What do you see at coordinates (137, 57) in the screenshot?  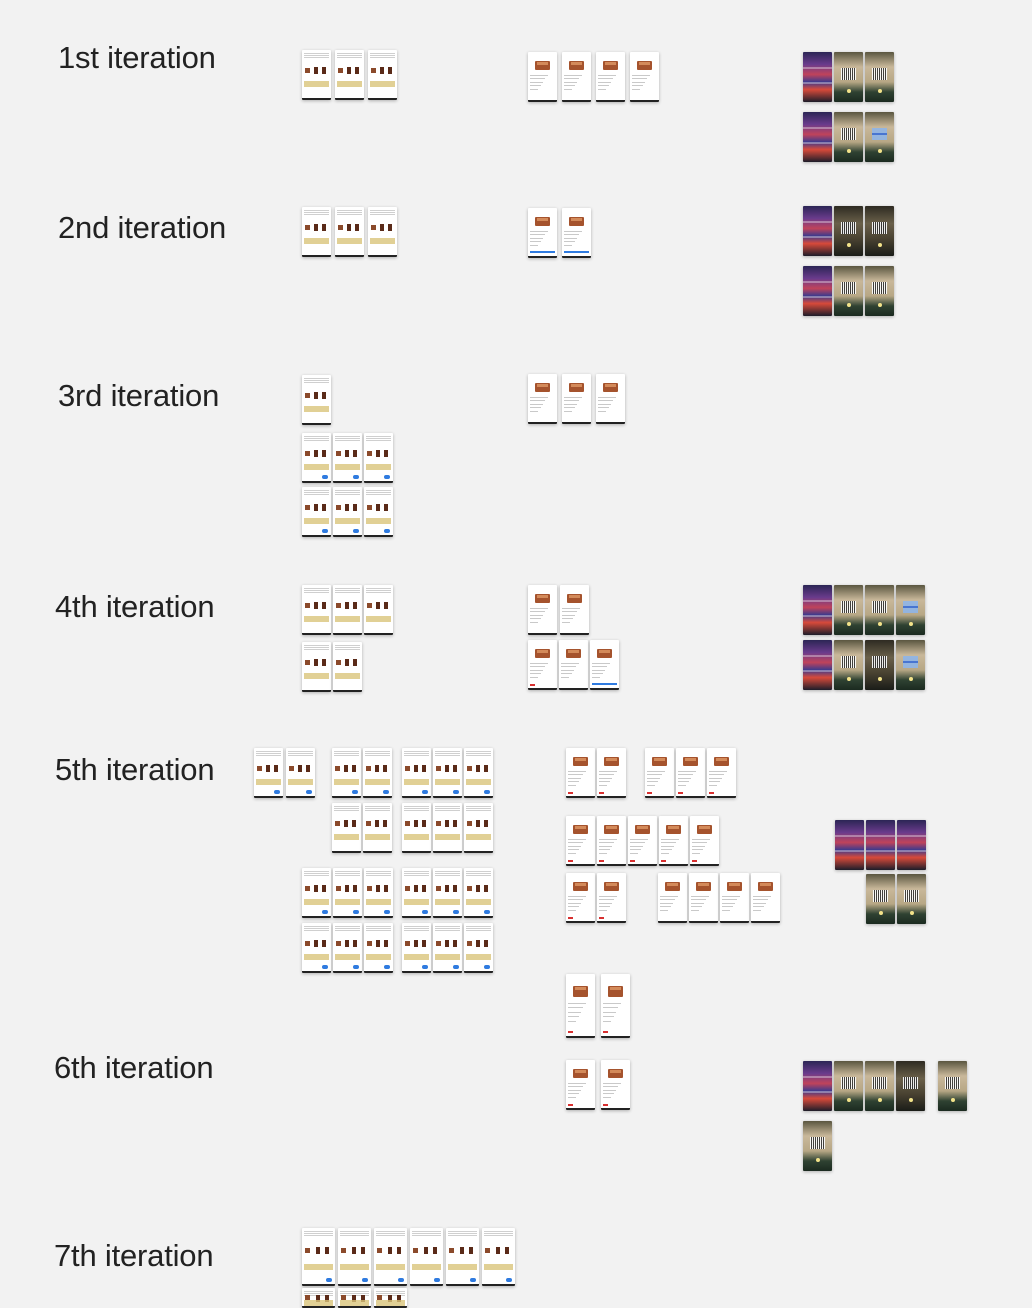 I see `iteration-label-1: 1st iteration` at bounding box center [137, 57].